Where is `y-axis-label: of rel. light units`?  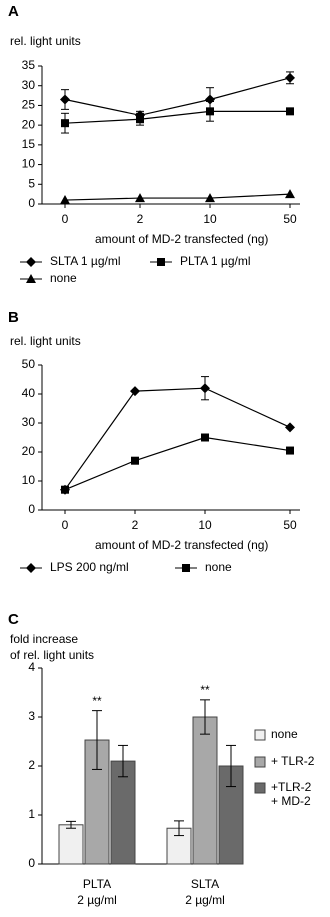
y-axis-label: of rel. light units is located at coordinates (52, 655).